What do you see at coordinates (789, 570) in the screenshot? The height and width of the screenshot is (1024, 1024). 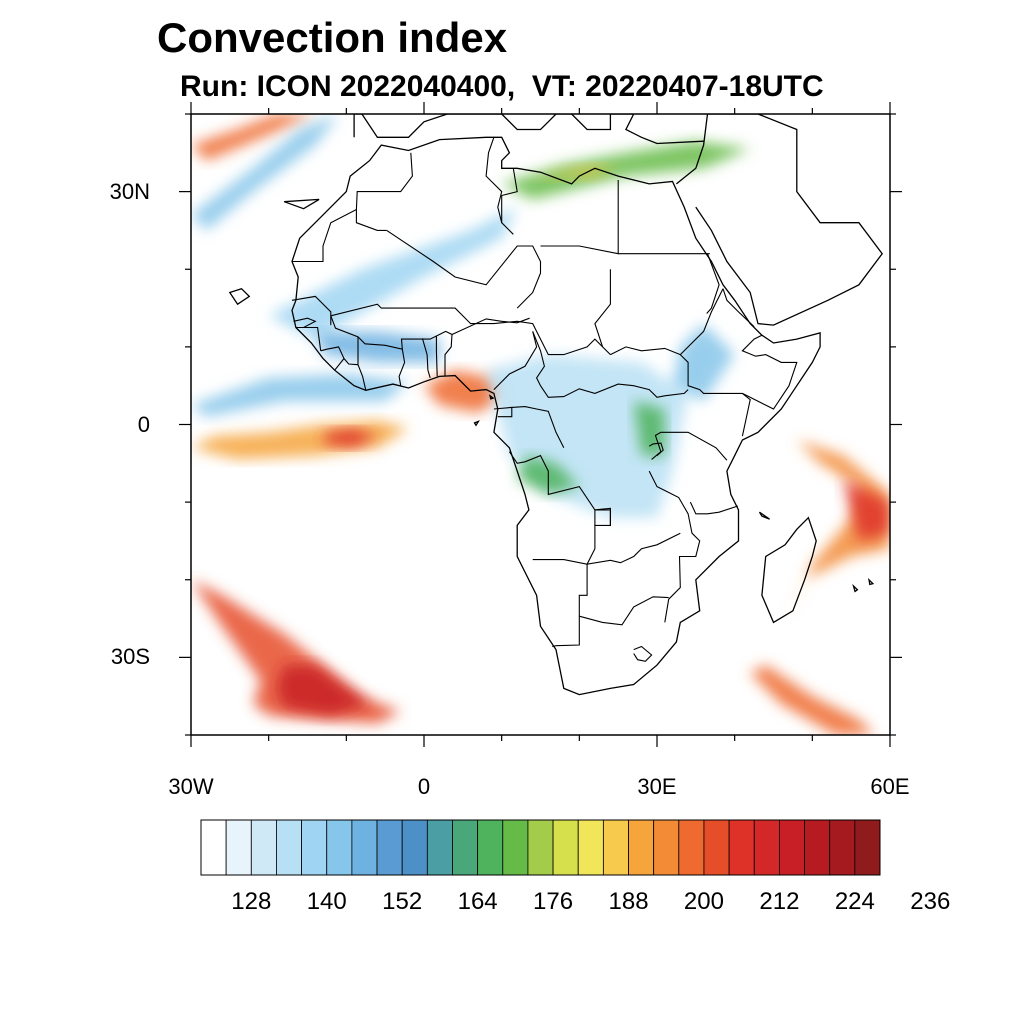 I see `madagascar-coastline` at bounding box center [789, 570].